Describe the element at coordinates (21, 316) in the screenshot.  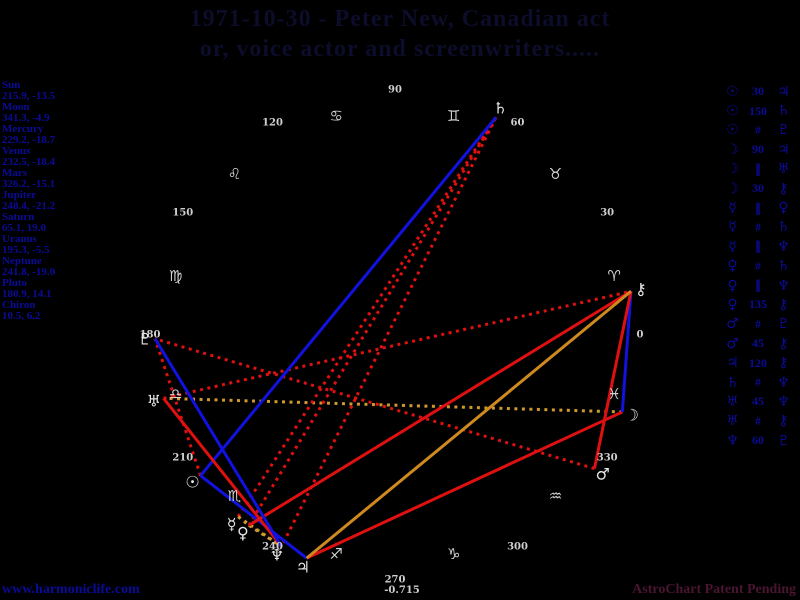
I see `planet-coords-chiron: 10.5, 6.2` at that location.